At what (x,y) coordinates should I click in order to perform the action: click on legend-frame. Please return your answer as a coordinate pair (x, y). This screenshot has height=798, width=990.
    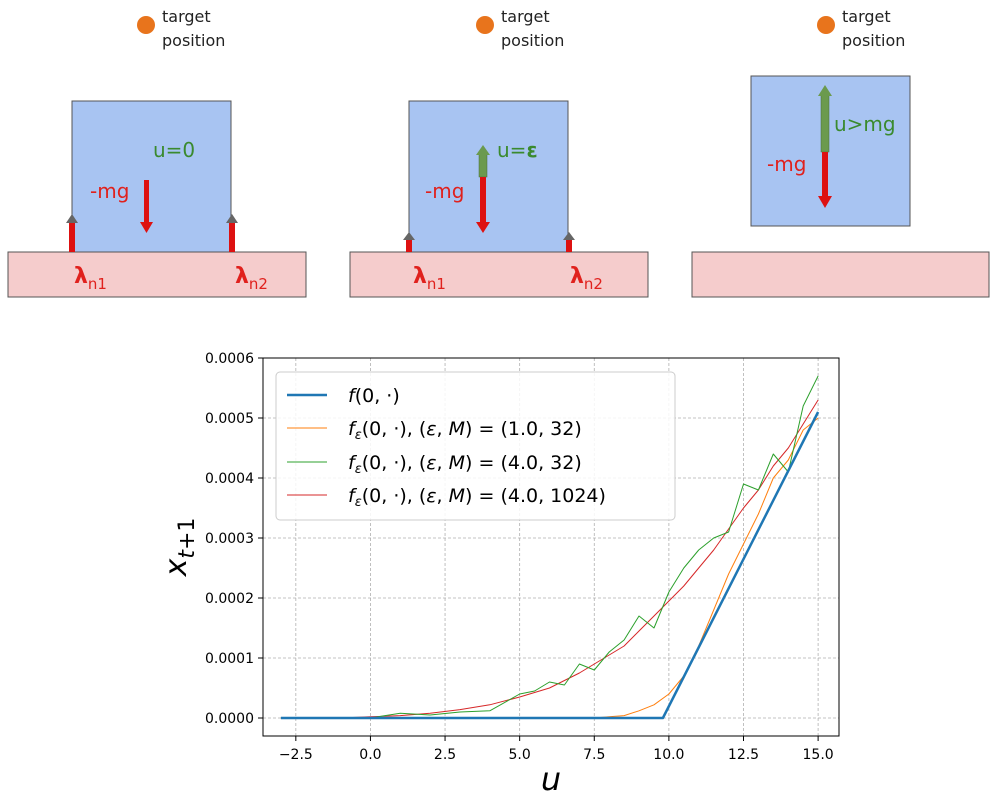
    Looking at the image, I should click on (475, 446).